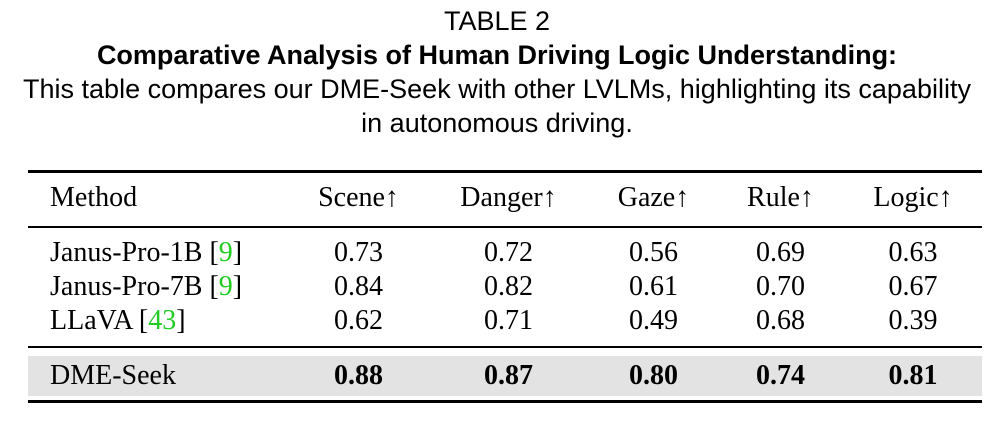  What do you see at coordinates (653, 252) in the screenshot?
I see `gaze-cell: 0.56` at bounding box center [653, 252].